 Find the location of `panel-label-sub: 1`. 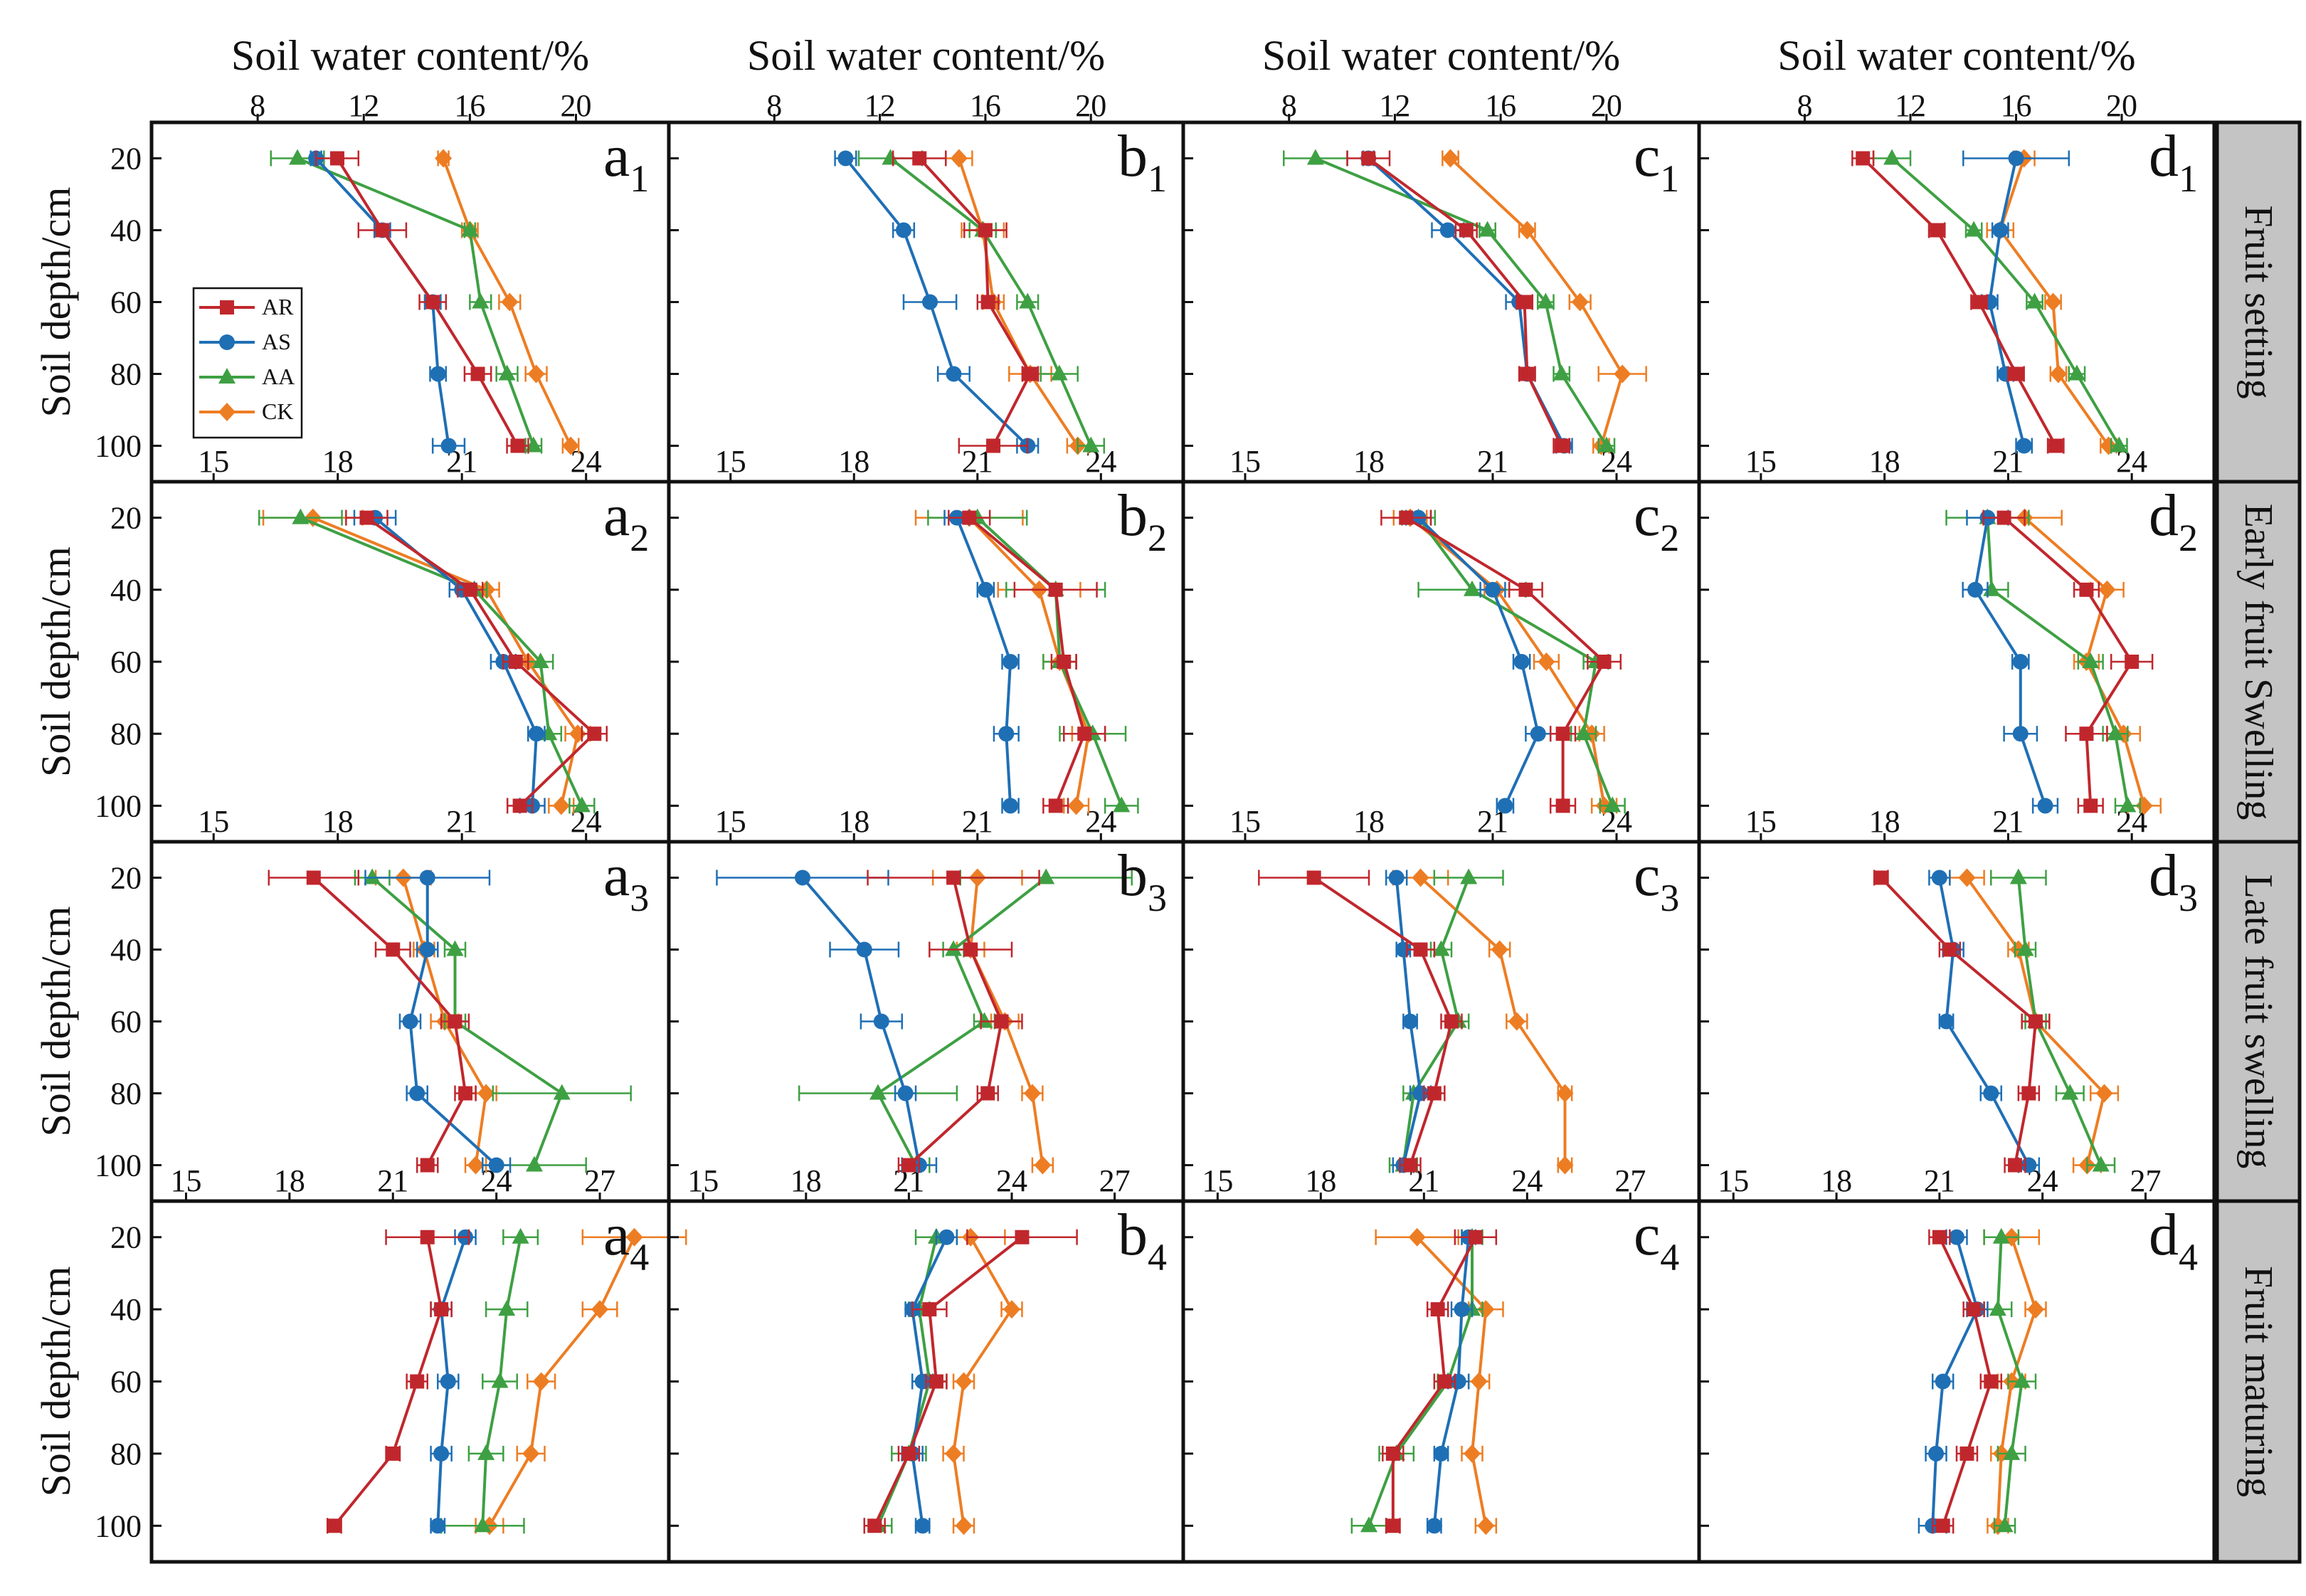

panel-label-sub: 1 is located at coordinates (1670, 179).